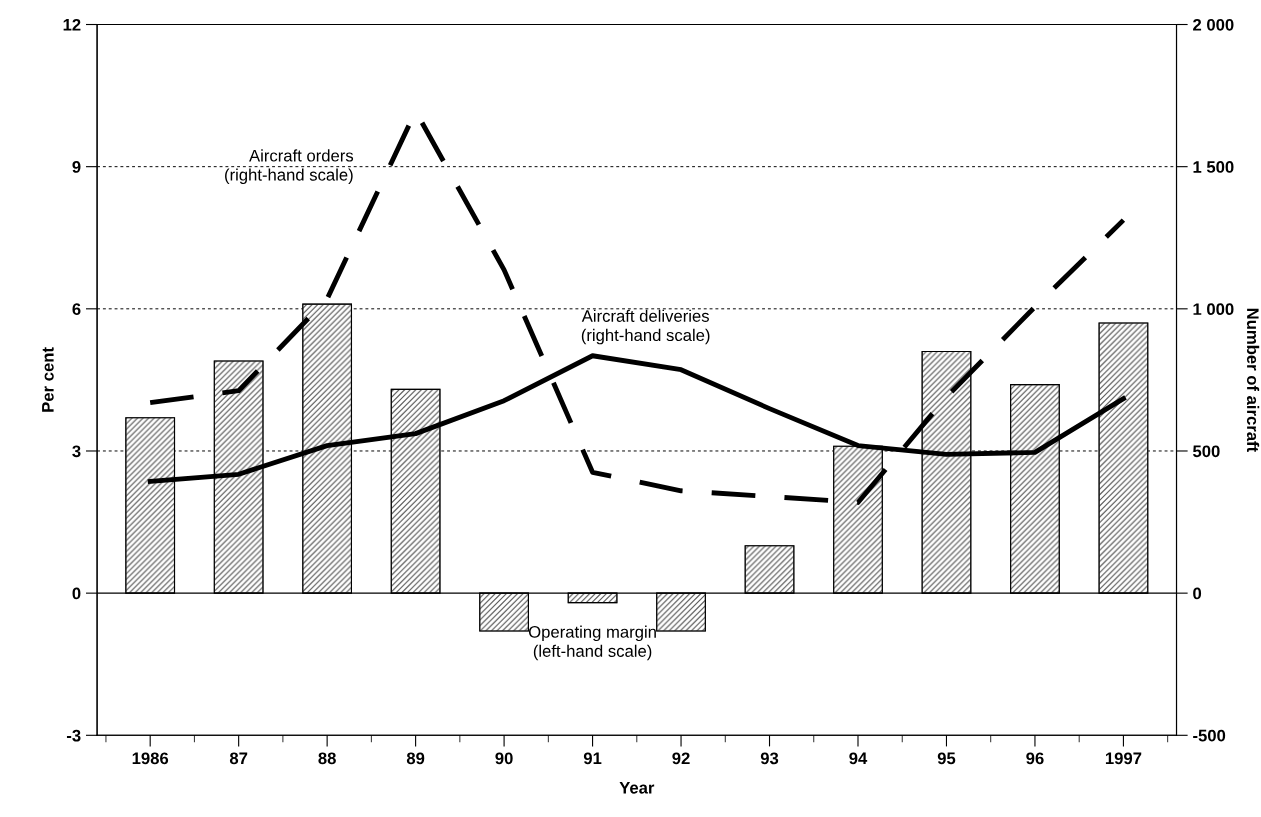 The height and width of the screenshot is (817, 1261). I want to click on y2-tick-label: 500, so click(1206, 451).